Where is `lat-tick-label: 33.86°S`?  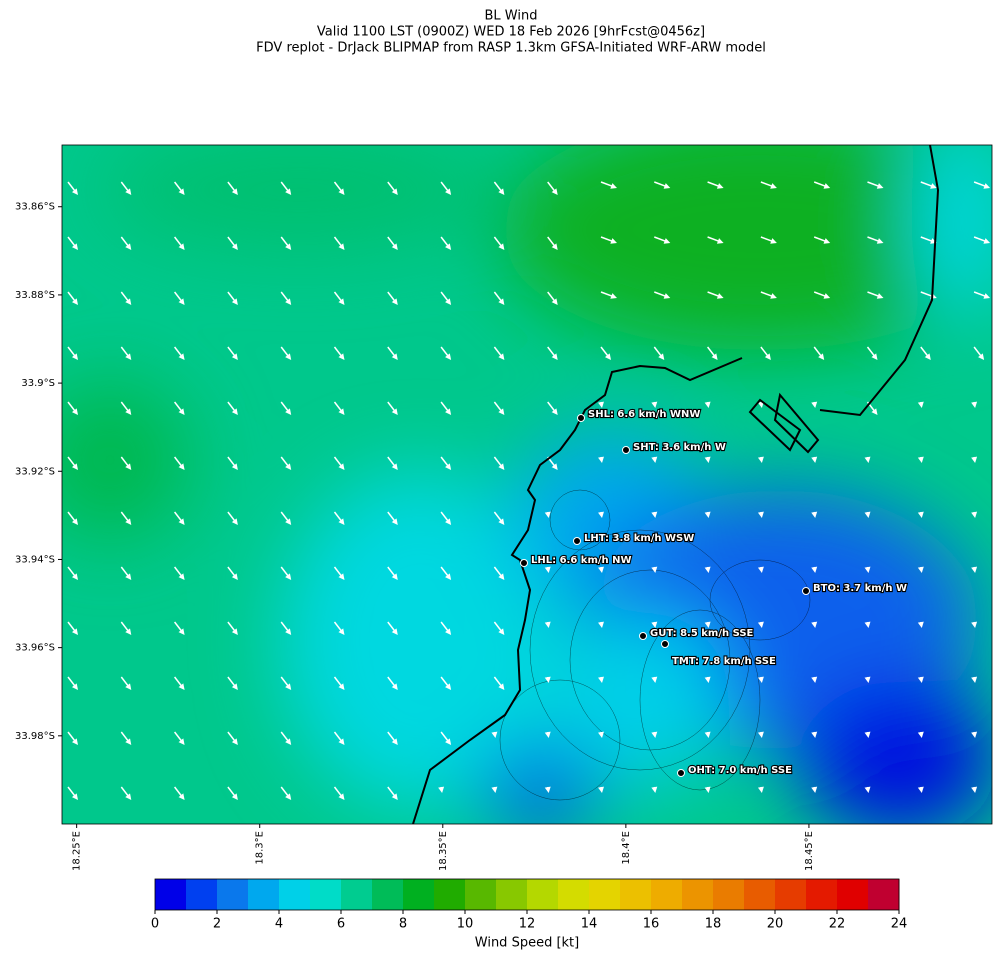
lat-tick-label: 33.86°S is located at coordinates (35, 207).